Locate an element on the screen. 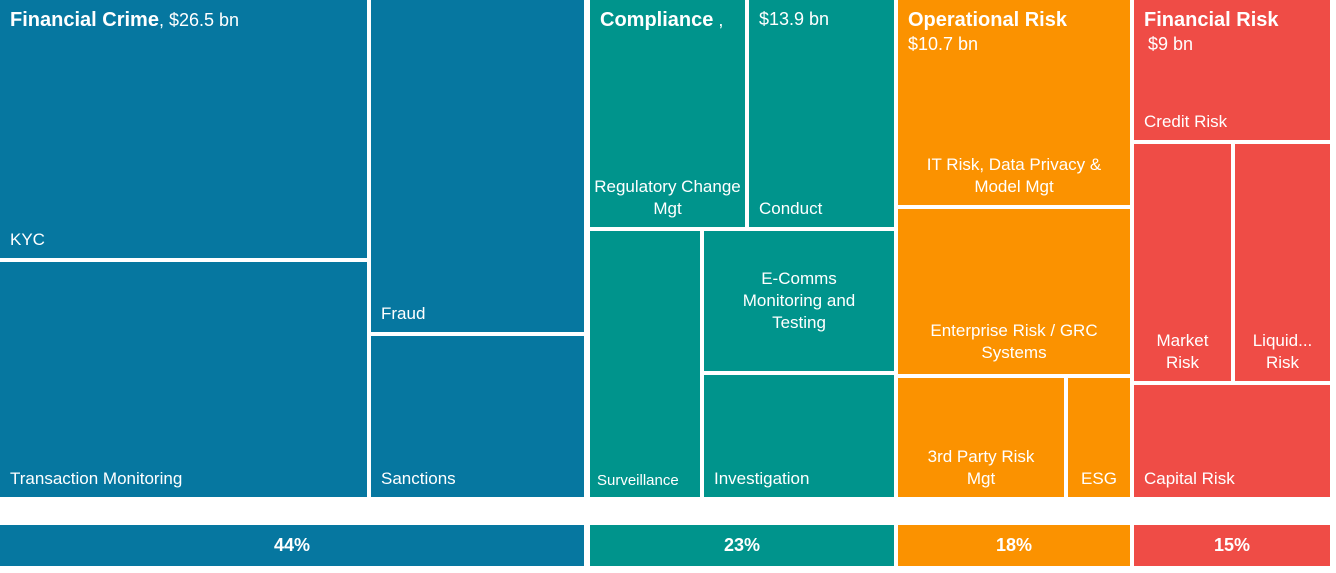  tile-conduct: $13.9 bn Conduct is located at coordinates (821, 113).